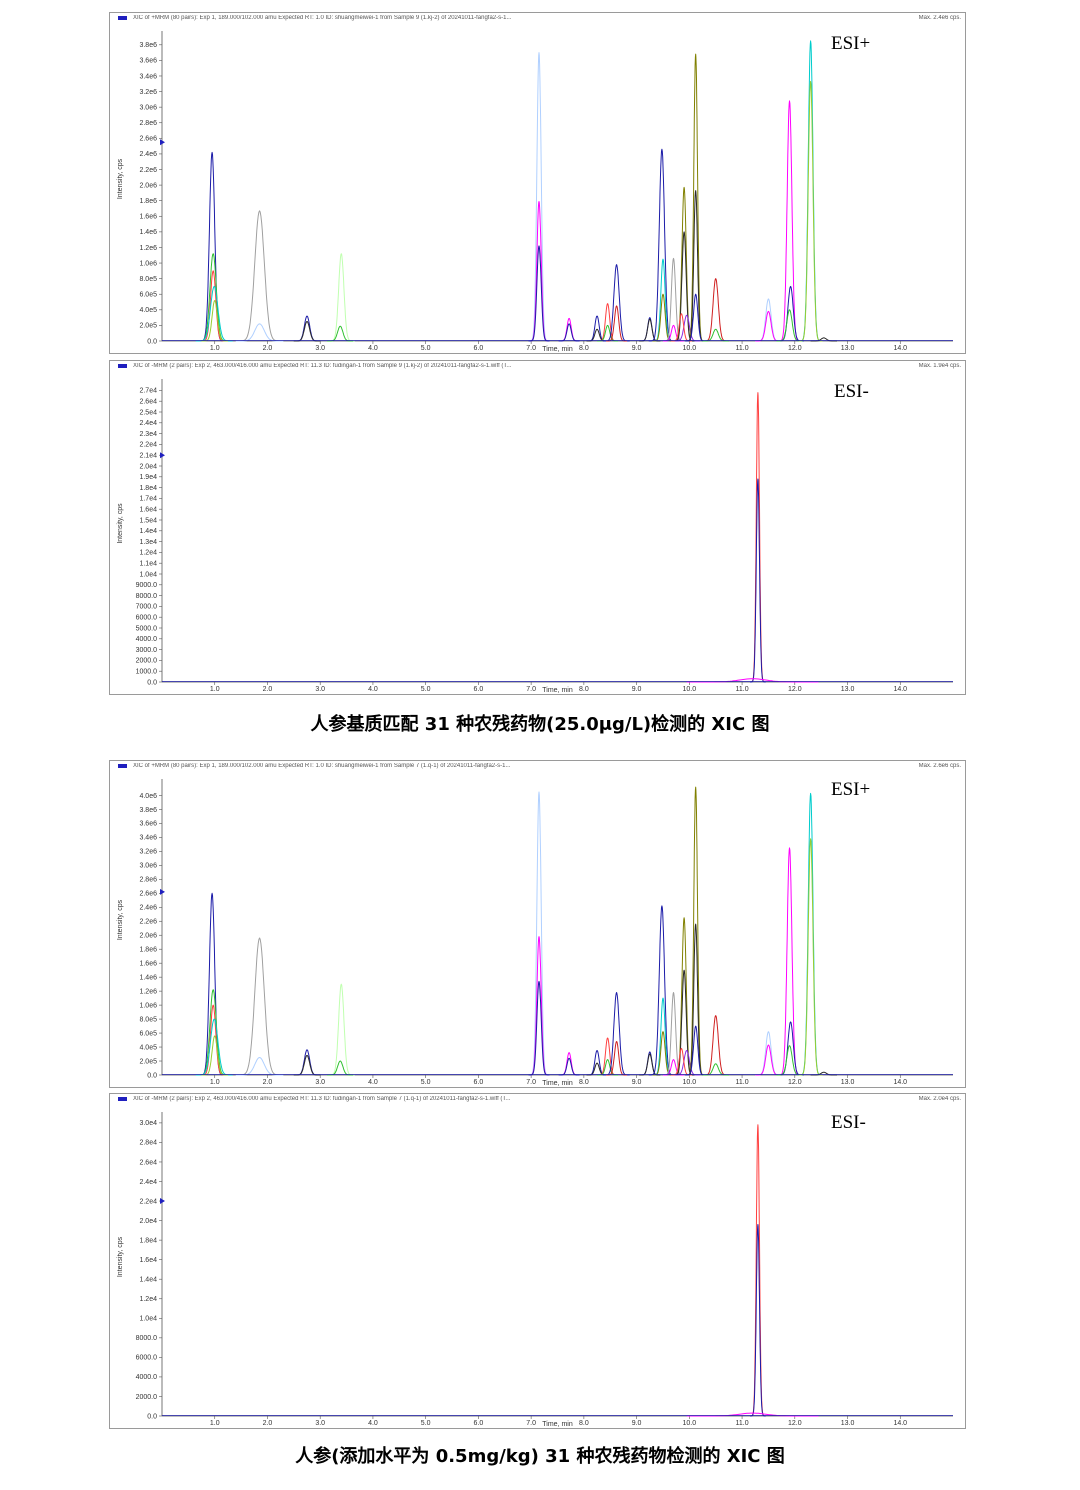  What do you see at coordinates (148, 232) in the screenshot?
I see `y-tick-label: 1.4e6` at bounding box center [148, 232].